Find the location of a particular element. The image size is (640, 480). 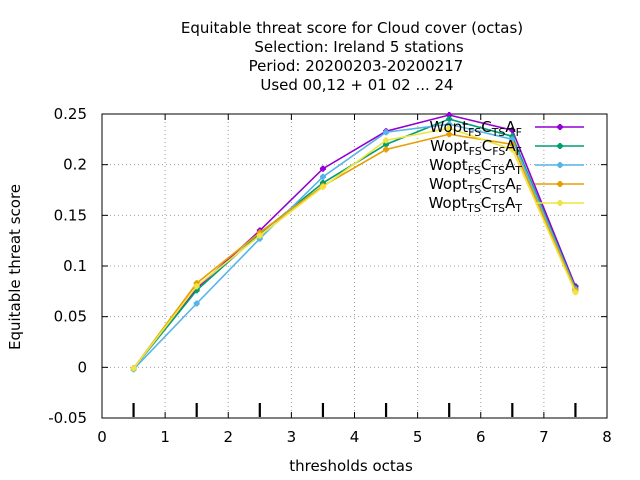

legend-entry-3: WoptFSCTSAT is located at coordinates (506, 166).